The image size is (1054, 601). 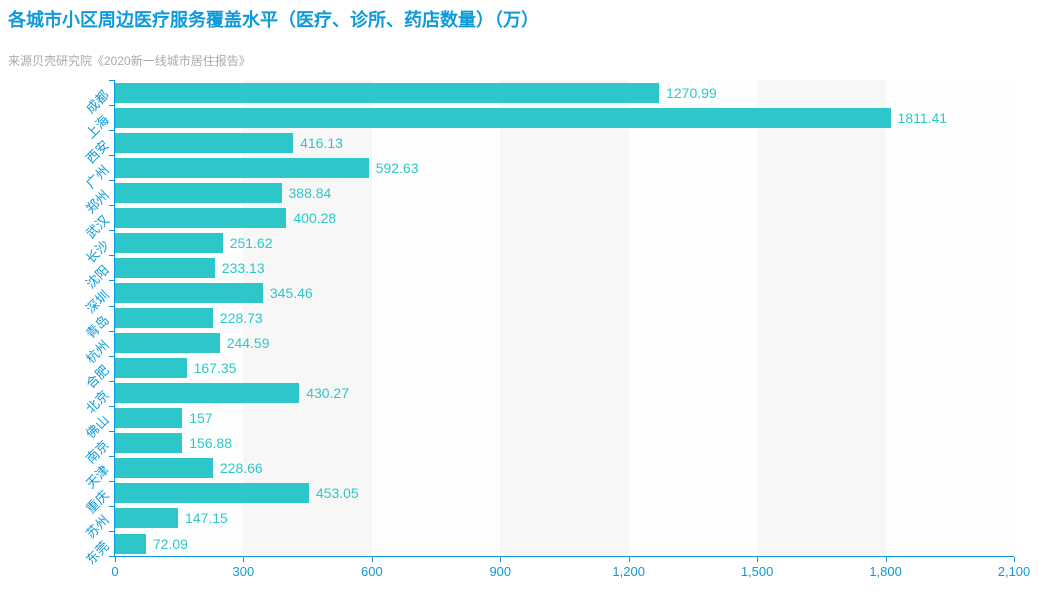 What do you see at coordinates (114, 318) in the screenshot?
I see `y-axis-line` at bounding box center [114, 318].